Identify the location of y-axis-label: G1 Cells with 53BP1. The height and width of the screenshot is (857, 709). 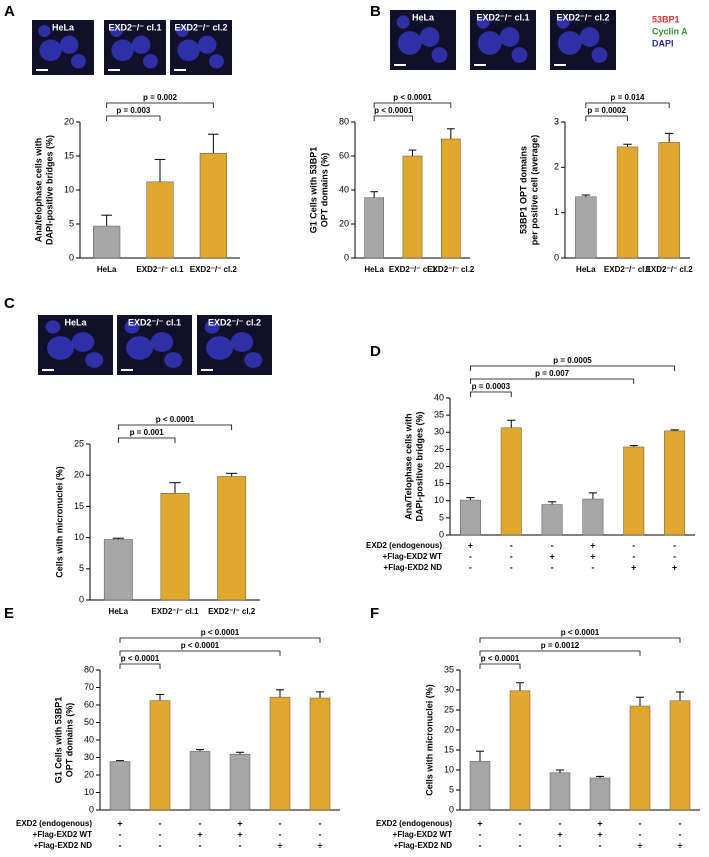
(313, 190).